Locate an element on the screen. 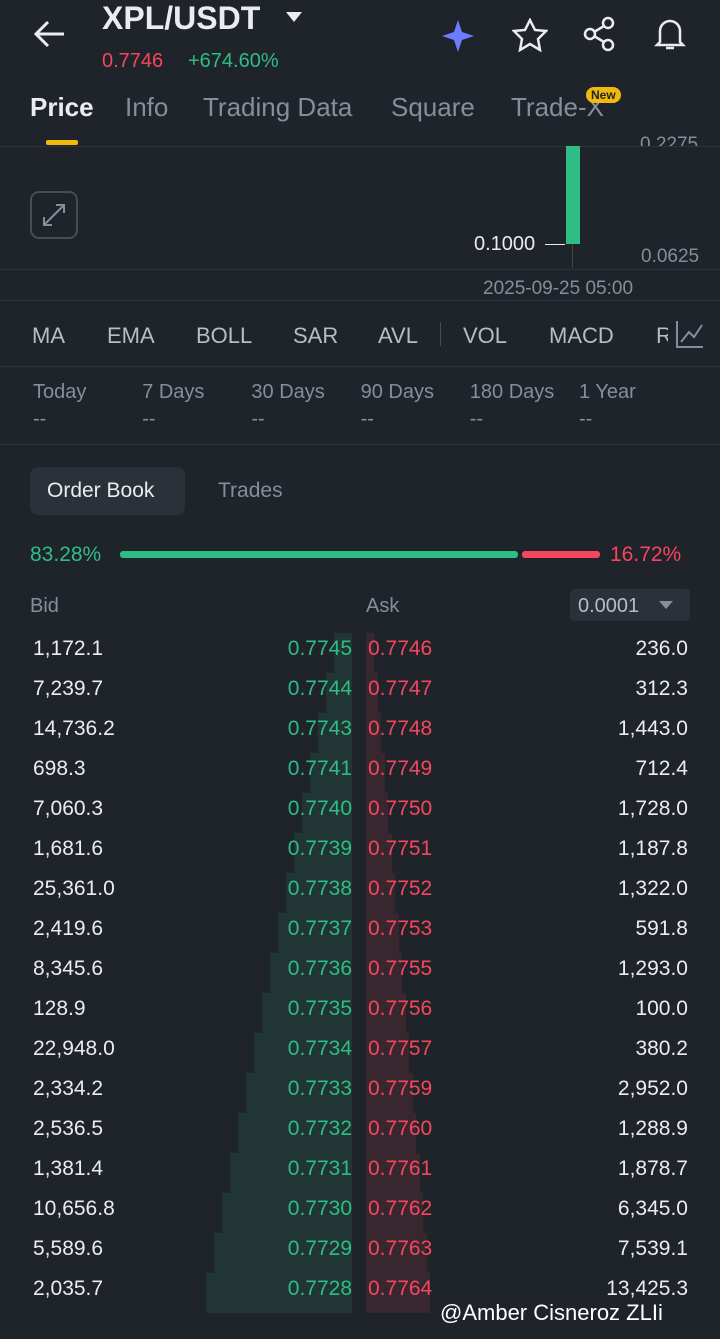  indicator: EMA is located at coordinates (131, 335).